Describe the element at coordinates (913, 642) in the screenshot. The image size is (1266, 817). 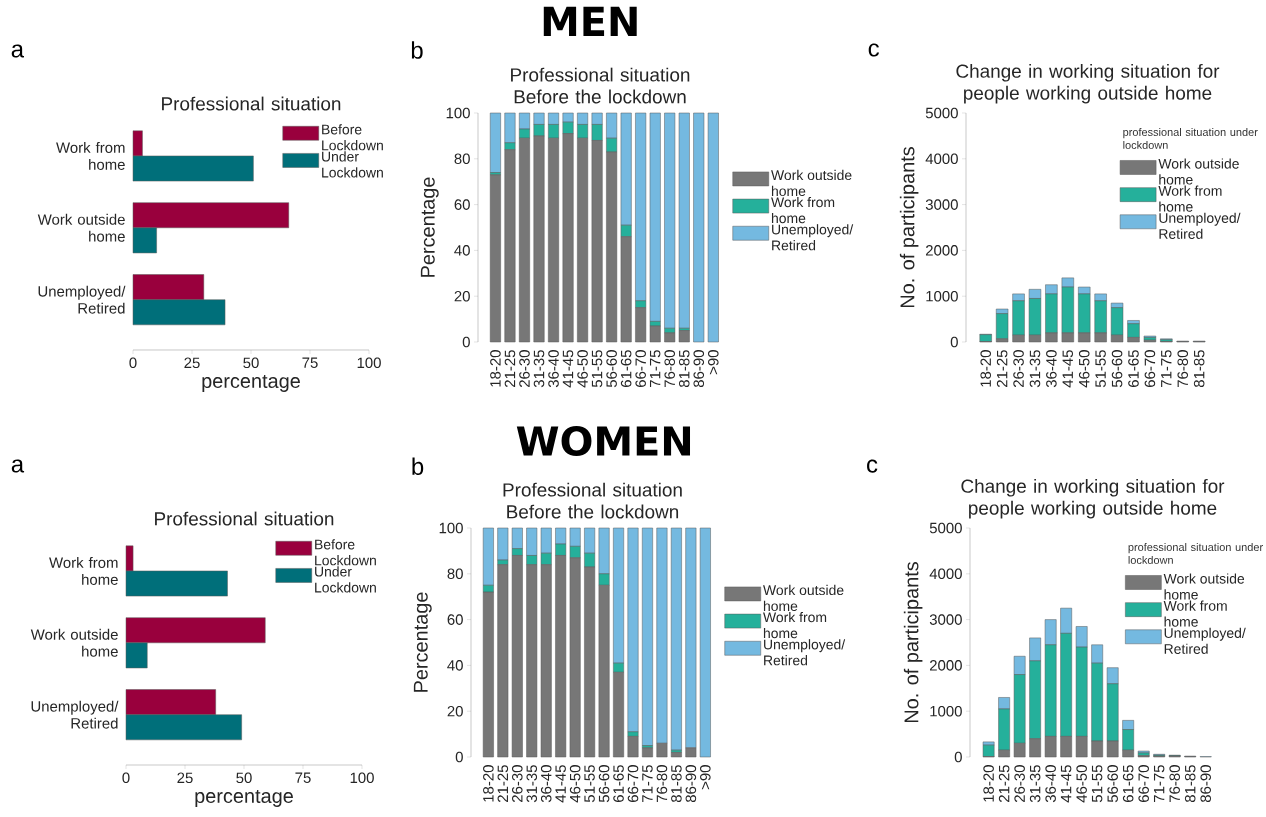
I see `y-axis-title: No. of participants` at that location.